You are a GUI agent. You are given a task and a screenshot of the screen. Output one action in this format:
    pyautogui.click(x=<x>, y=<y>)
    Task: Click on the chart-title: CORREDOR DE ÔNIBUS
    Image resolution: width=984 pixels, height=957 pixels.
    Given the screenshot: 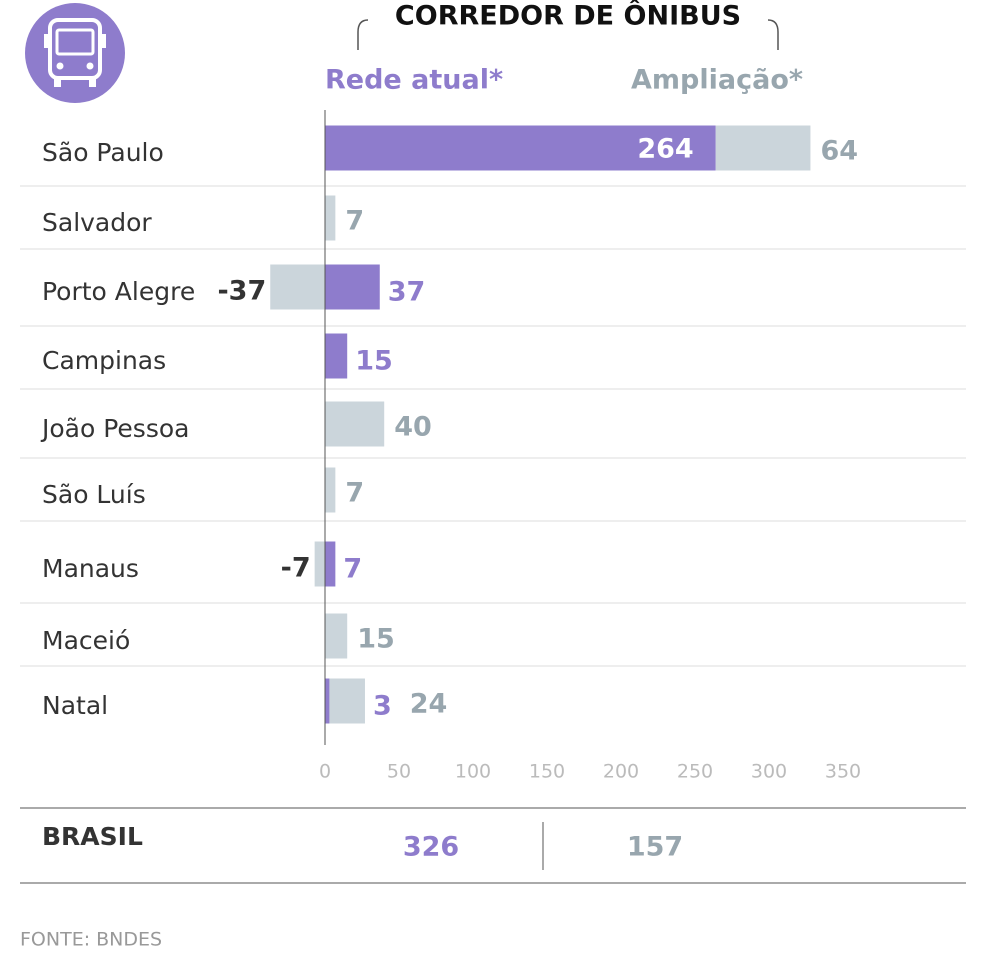 What is the action you would take?
    pyautogui.click(x=568, y=16)
    